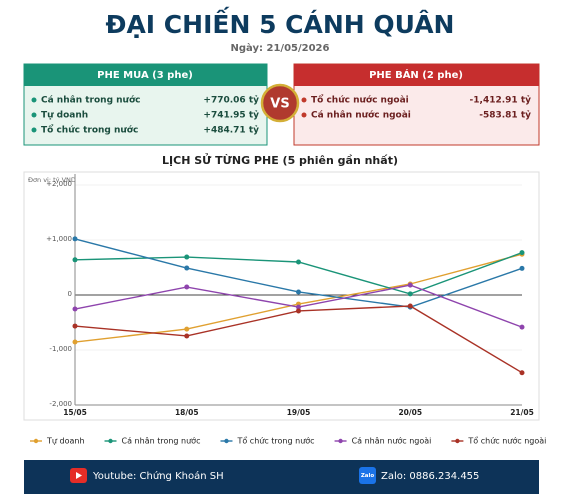 The width and height of the screenshot is (561, 504). Describe the element at coordinates (75, 412) in the screenshot. I see `x-tick-label: 15/05` at that location.